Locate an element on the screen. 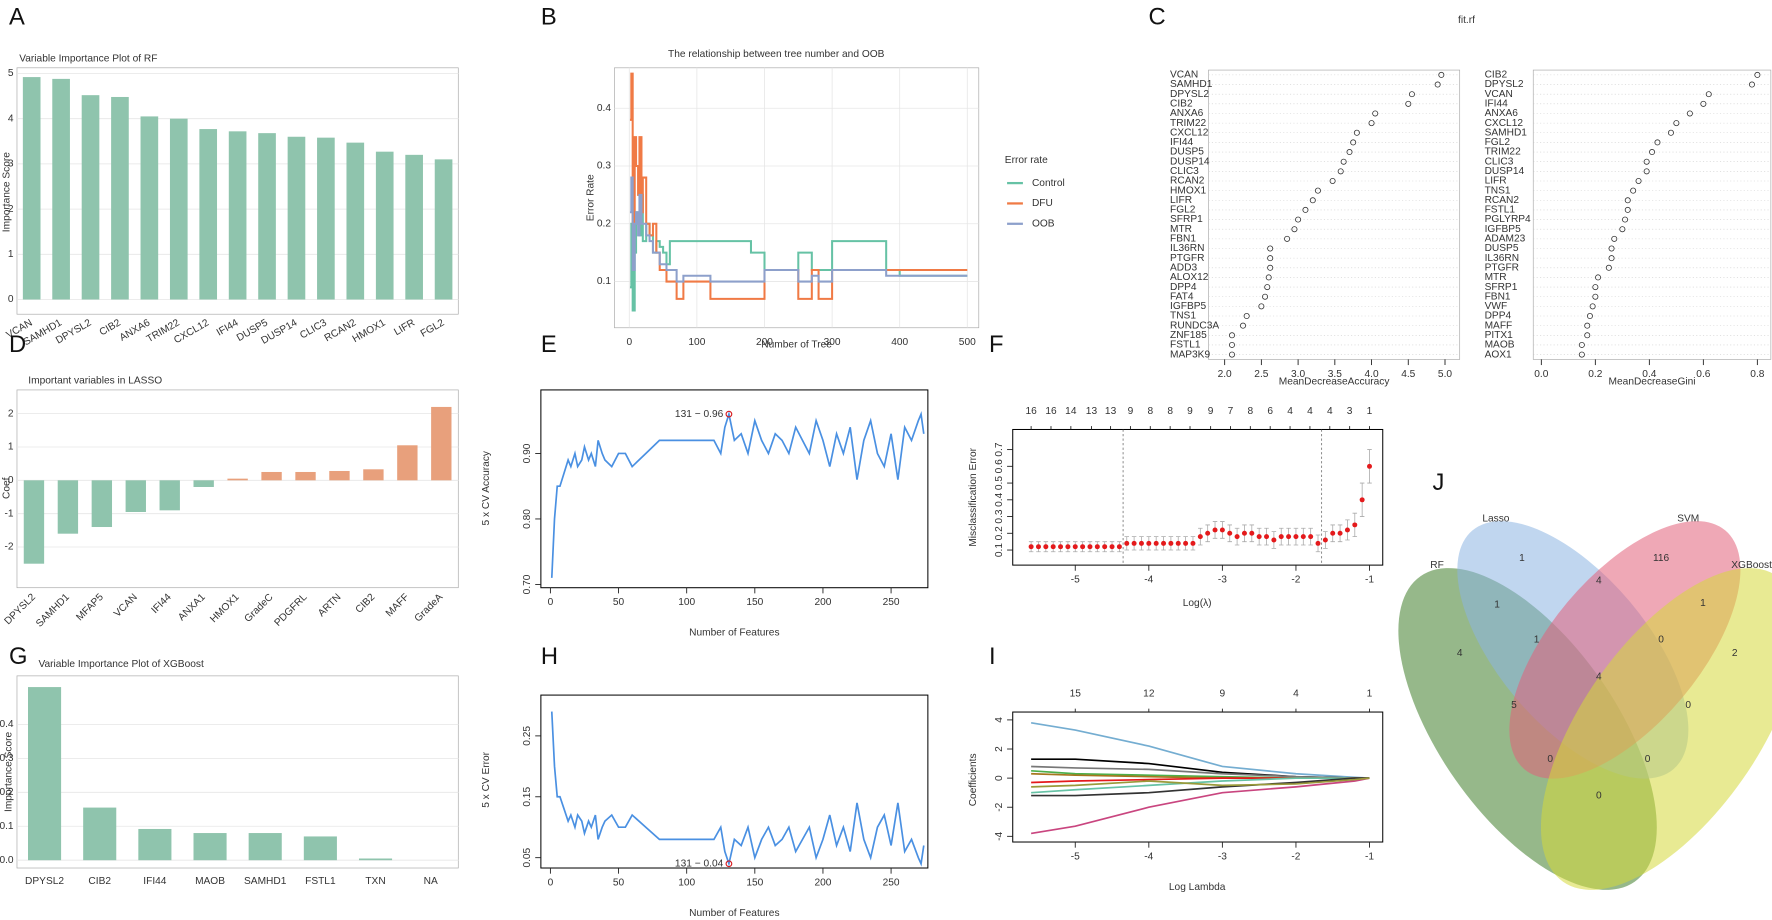  category-label: ADD3 is located at coordinates (1183, 267).